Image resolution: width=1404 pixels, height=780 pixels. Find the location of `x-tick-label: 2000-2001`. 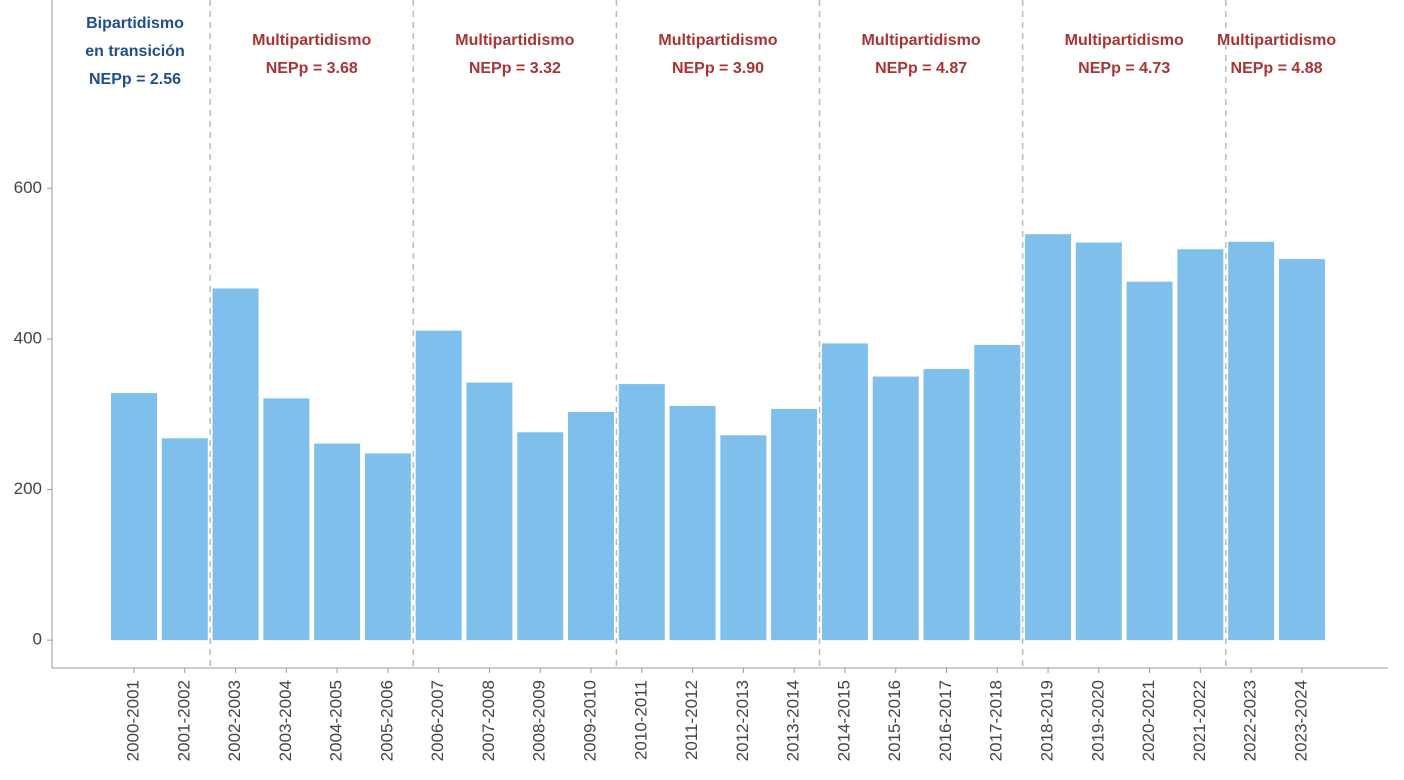

x-tick-label: 2000-2001 is located at coordinates (132, 720).